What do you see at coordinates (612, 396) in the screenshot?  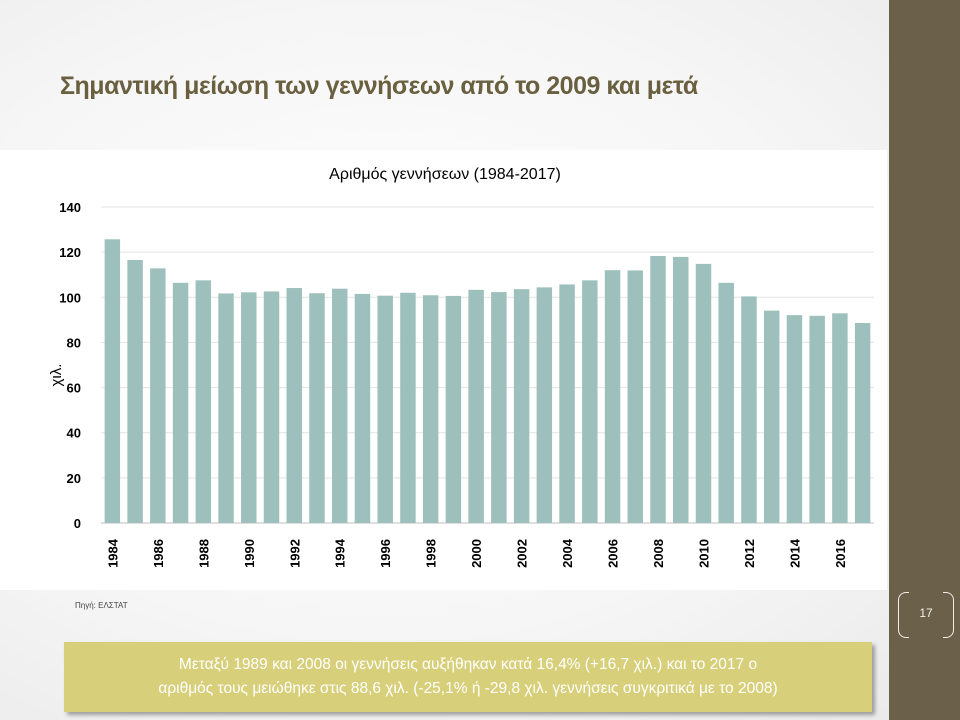 I see `bar-2006` at bounding box center [612, 396].